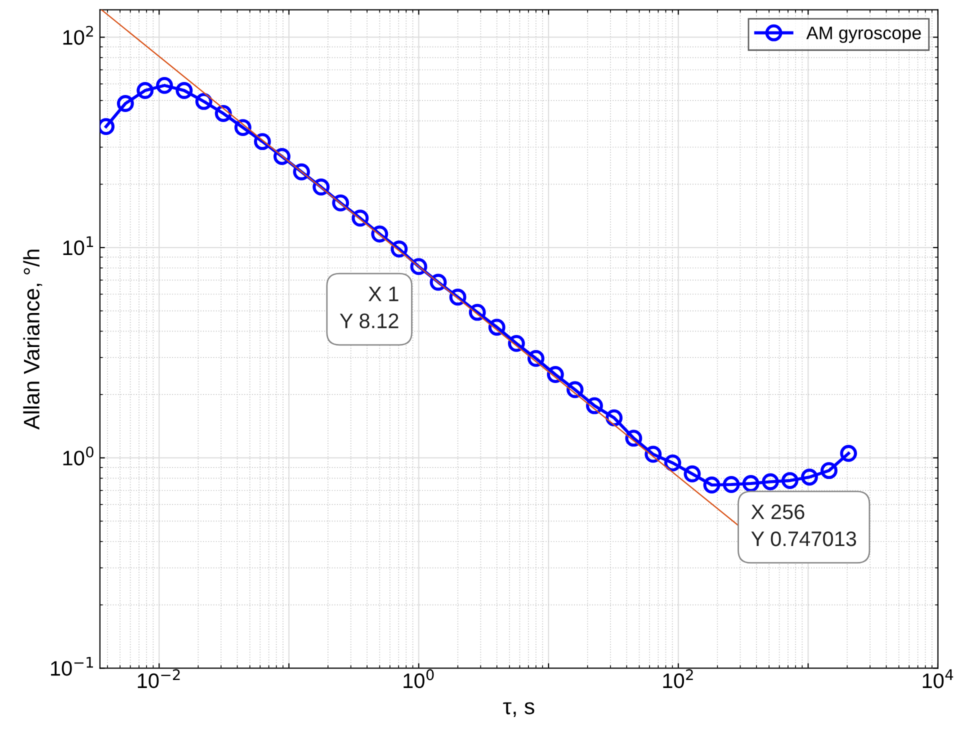 The width and height of the screenshot is (961, 755). Describe the element at coordinates (159, 678) in the screenshot. I see `x-tick-label: 10$^{−2}$` at that location.